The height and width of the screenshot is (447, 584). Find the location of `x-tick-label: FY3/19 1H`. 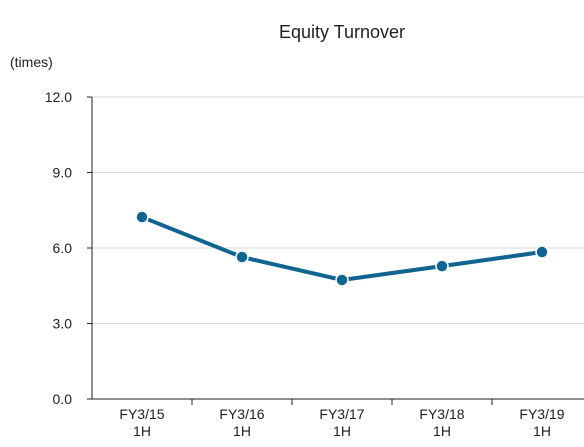

x-tick-label: FY3/19 1H is located at coordinates (541, 422).